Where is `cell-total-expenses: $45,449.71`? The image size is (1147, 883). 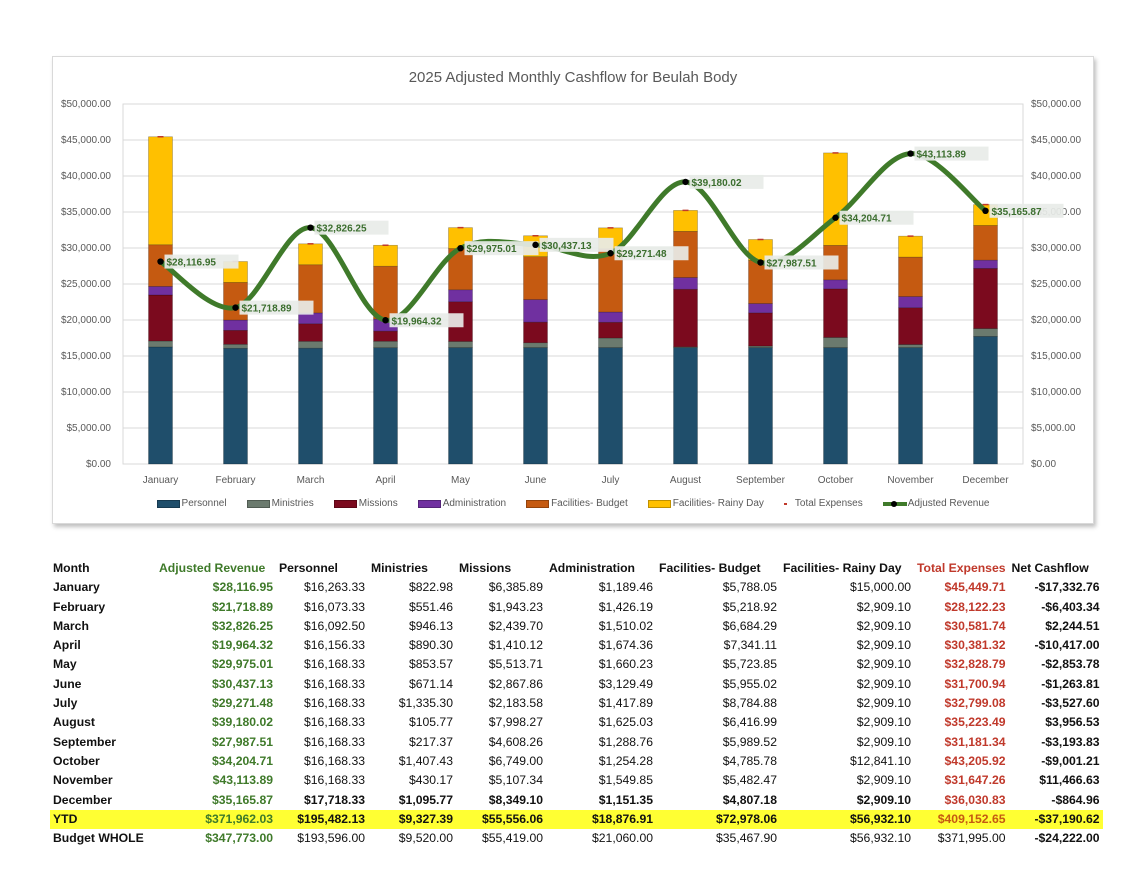 cell-total-expenses: $45,449.71 is located at coordinates (975, 587).